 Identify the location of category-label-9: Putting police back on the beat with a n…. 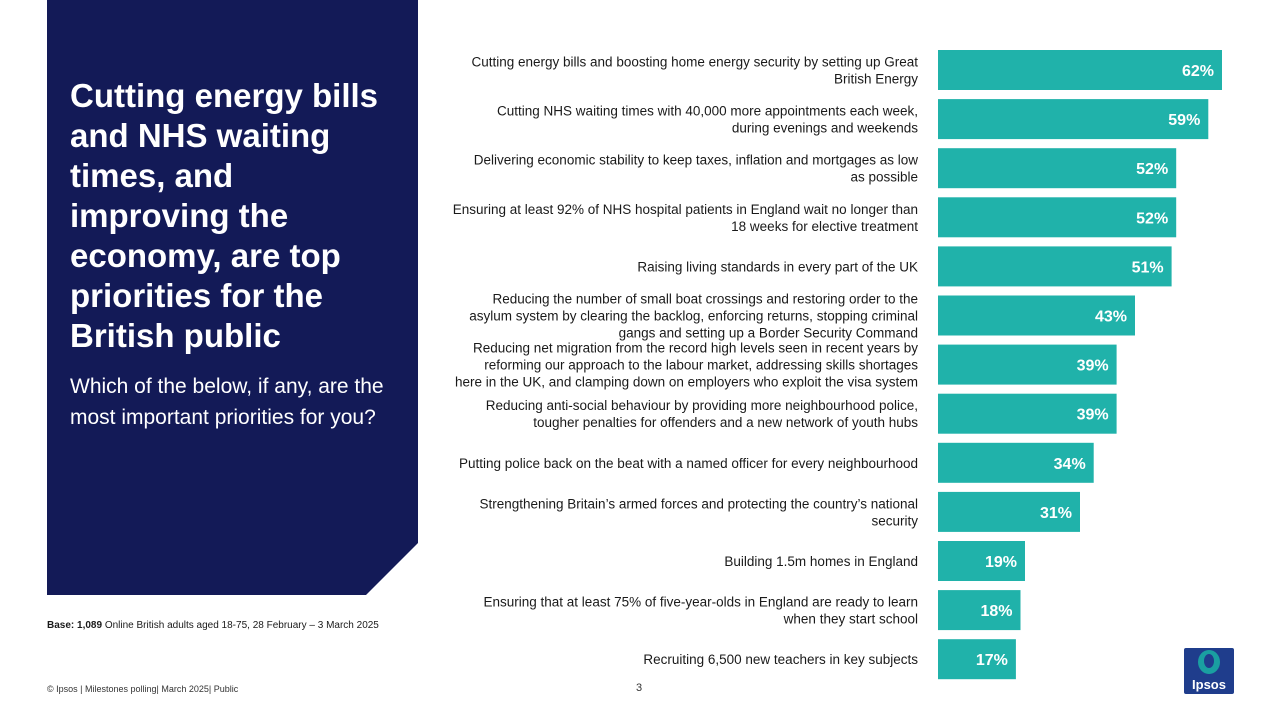
(688, 463).